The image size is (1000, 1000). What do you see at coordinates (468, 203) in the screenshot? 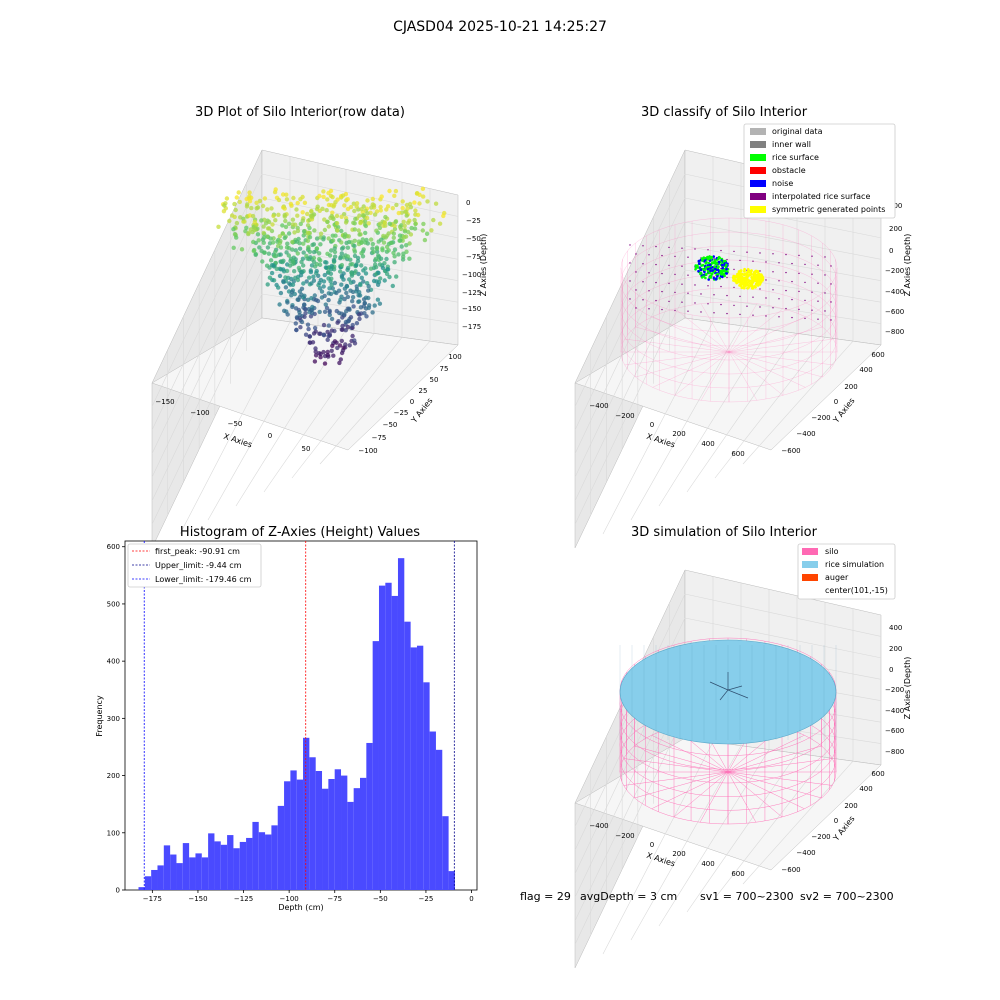
I see `z-tick-label: 0` at bounding box center [468, 203].